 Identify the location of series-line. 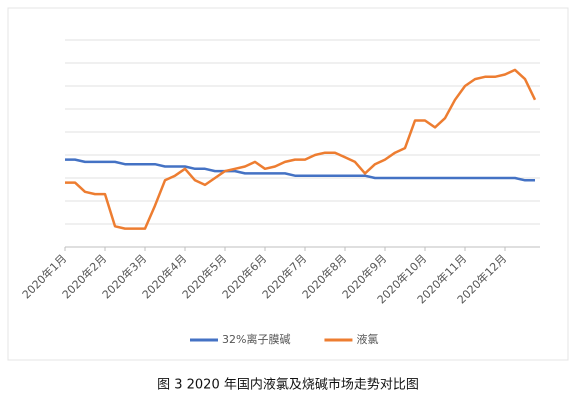
(300, 170).